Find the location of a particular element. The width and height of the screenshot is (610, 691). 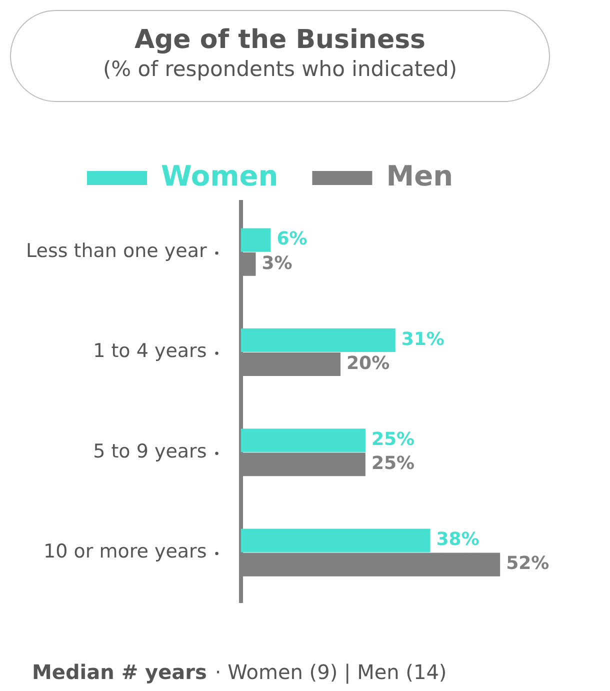

data-label: 6% is located at coordinates (292, 239).